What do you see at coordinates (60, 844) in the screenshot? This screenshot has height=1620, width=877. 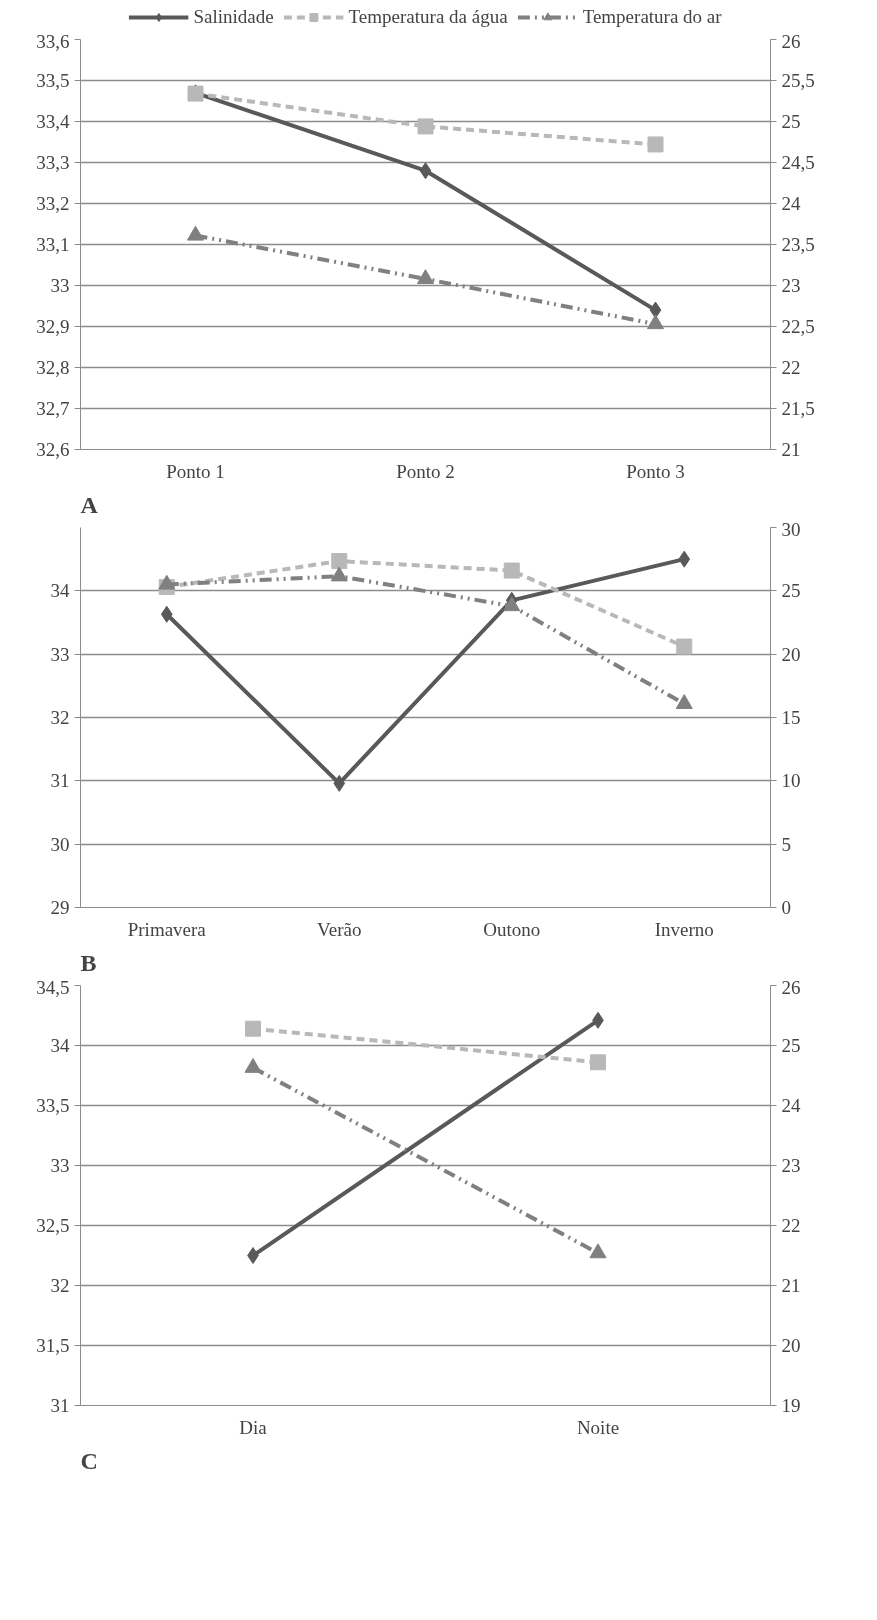 I see `y-tick-label: 30` at bounding box center [60, 844].